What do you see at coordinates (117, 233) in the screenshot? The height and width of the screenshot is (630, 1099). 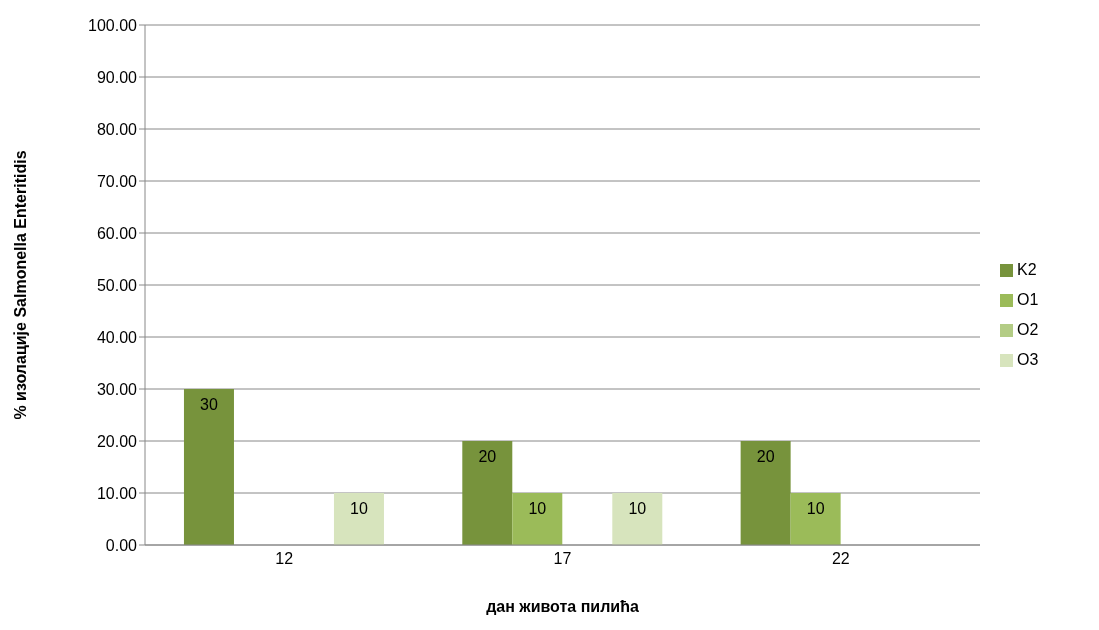 I see `y-tick-label: 60.00` at bounding box center [117, 233].